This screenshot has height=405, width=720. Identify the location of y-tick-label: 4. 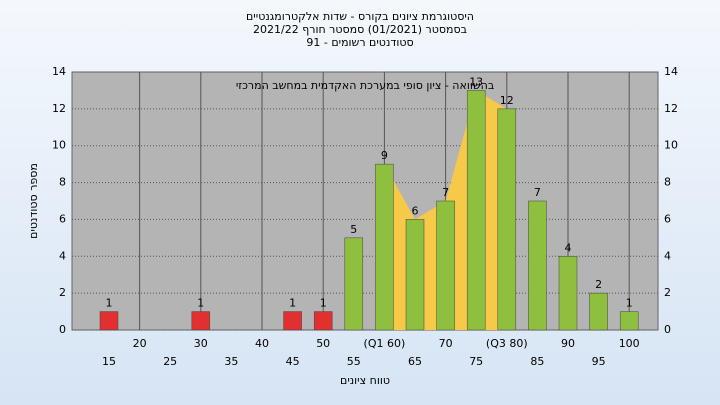
(62, 255).